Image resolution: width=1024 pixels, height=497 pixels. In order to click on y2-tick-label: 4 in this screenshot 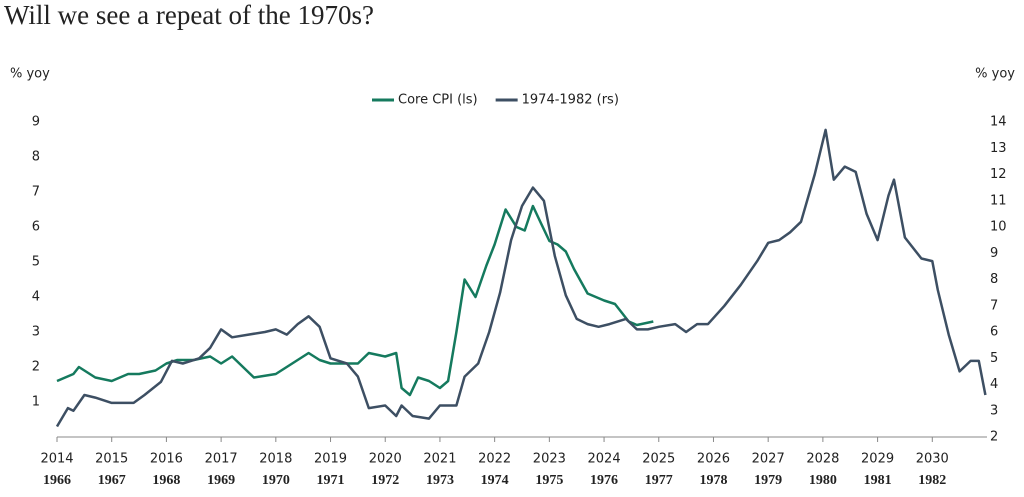, I will do `click(994, 384)`.